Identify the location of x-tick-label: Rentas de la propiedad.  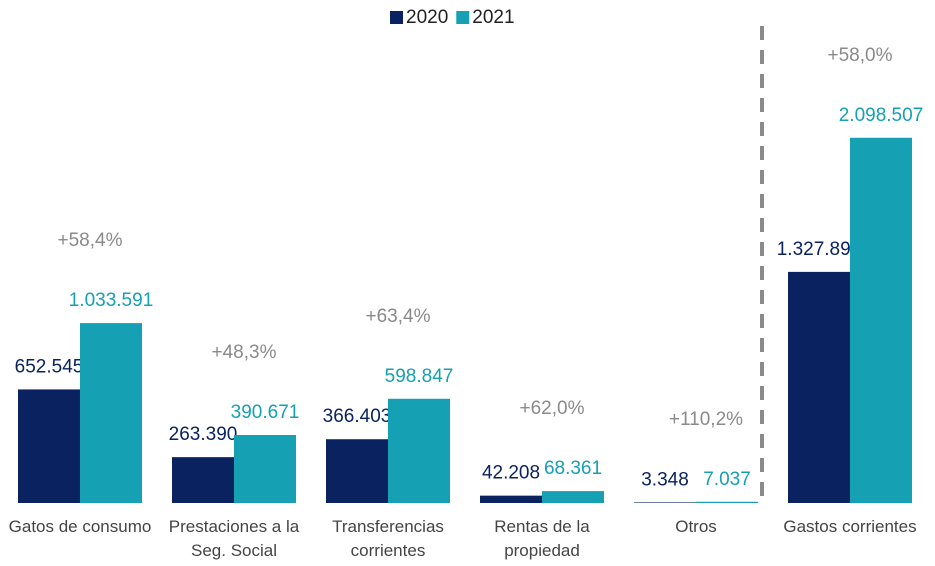
(542, 538).